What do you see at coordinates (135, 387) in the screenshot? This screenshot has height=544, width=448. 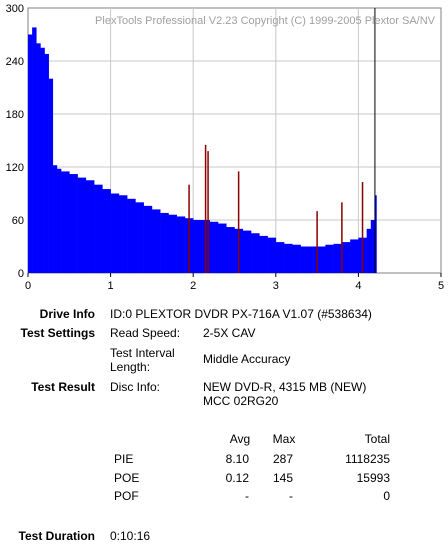 I see `disc-info-label: Disc Info:` at bounding box center [135, 387].